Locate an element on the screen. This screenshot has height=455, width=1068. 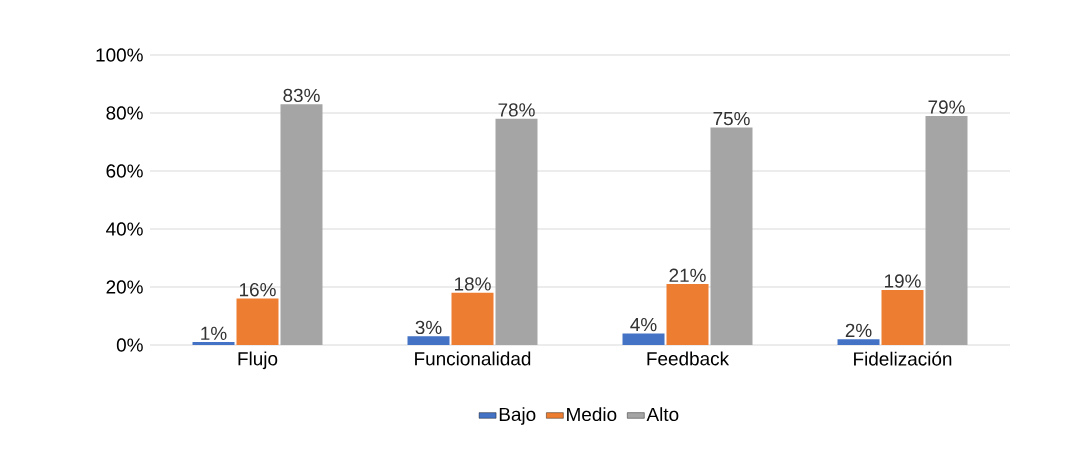
data-label: 79% is located at coordinates (946, 107).